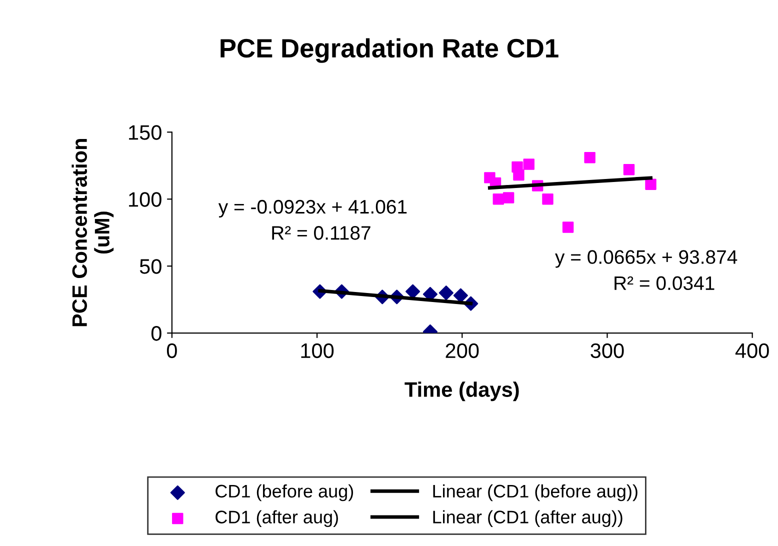 This screenshot has width=778, height=546. What do you see at coordinates (646, 259) in the screenshot?
I see `annotation: y = 0.0665x + 93.874` at bounding box center [646, 259].